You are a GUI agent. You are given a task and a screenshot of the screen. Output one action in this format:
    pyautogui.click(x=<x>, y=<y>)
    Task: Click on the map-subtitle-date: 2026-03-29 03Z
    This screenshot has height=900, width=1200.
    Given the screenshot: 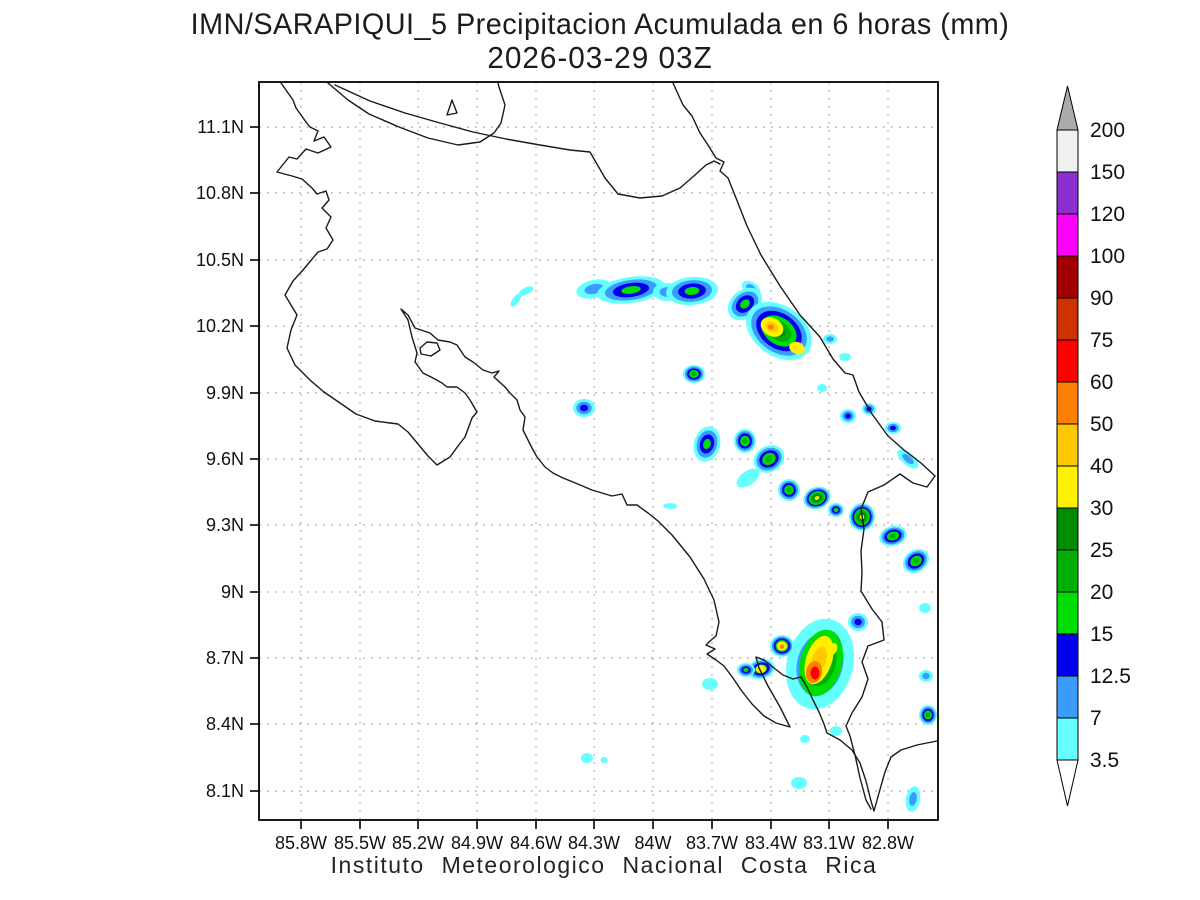 What is the action you would take?
    pyautogui.click(x=600, y=57)
    